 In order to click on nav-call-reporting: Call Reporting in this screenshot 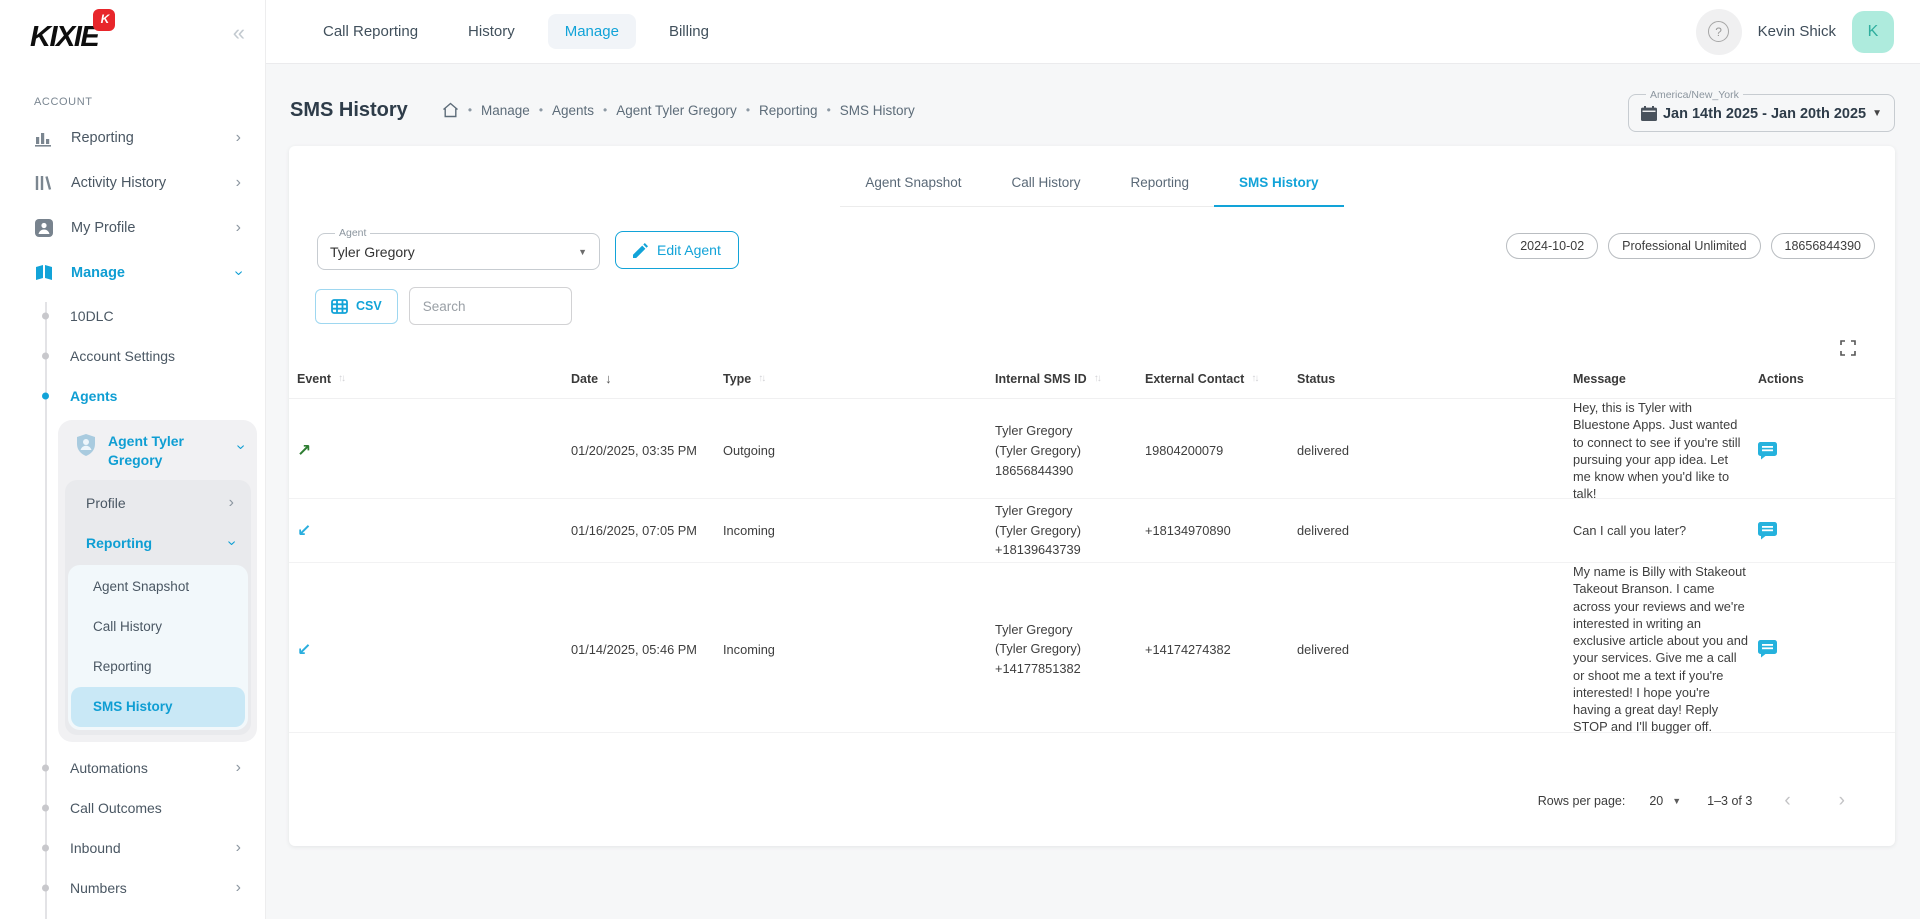, I will do `click(371, 31)`.